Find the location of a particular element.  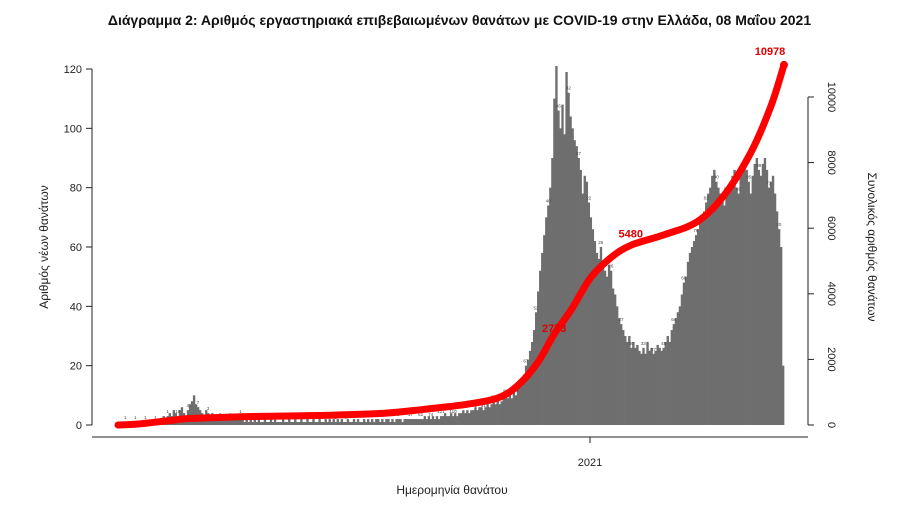

x-axis-title: Ημερομηνία θανάτου is located at coordinates (451, 490).